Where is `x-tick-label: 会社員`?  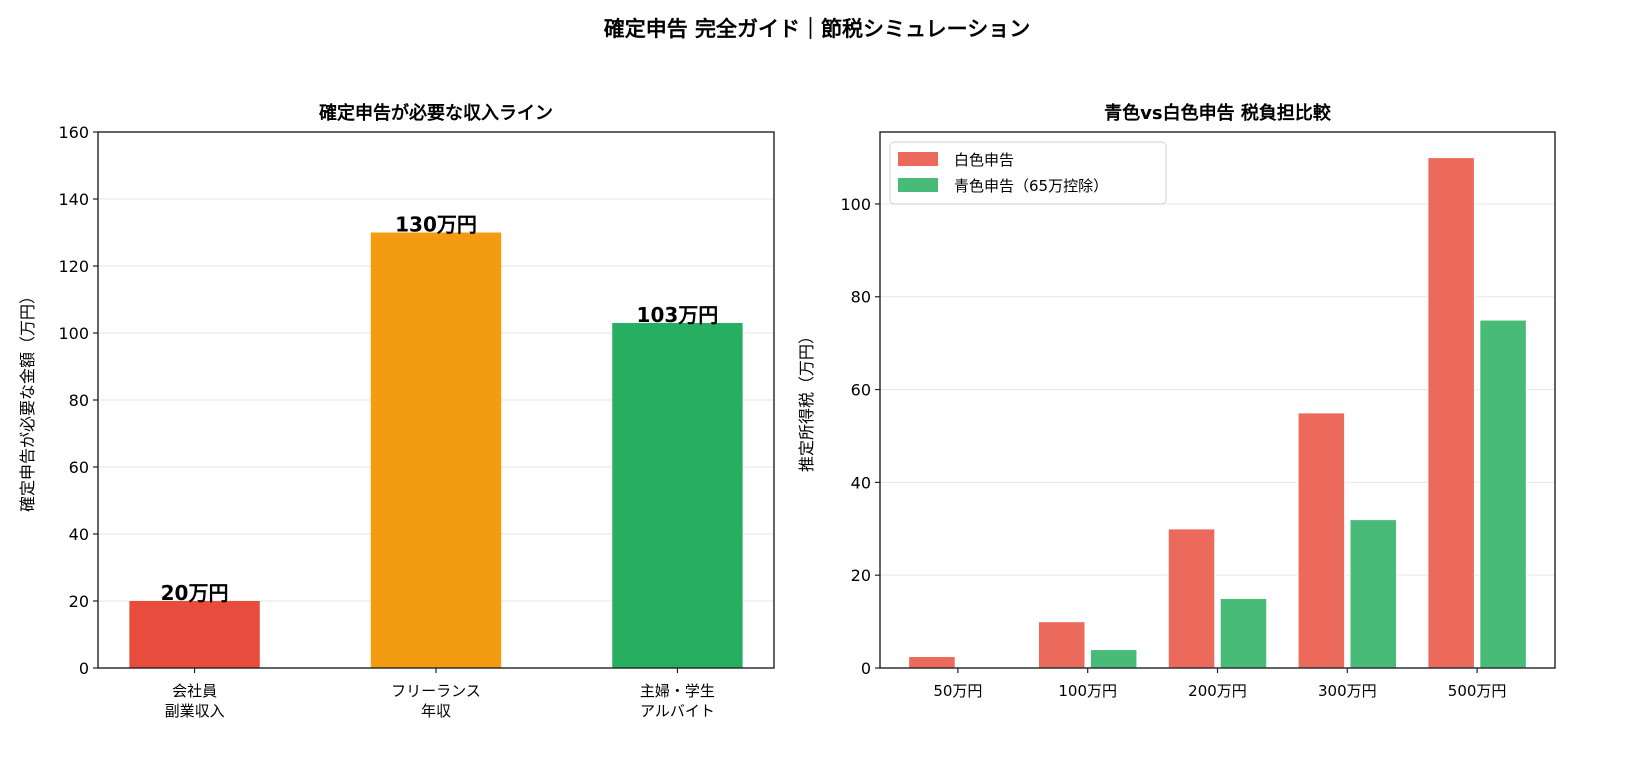
x-tick-label: 会社員 is located at coordinates (194, 691).